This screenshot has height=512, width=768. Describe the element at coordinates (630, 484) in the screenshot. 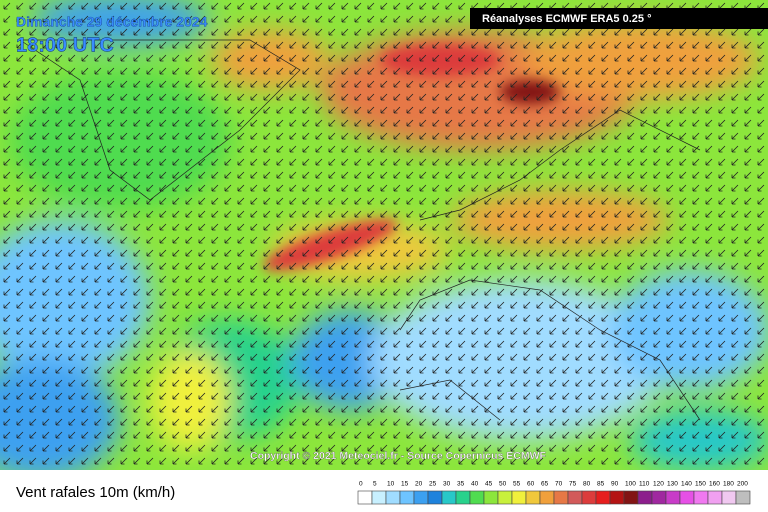

I see `legend-tick-label: 100` at that location.